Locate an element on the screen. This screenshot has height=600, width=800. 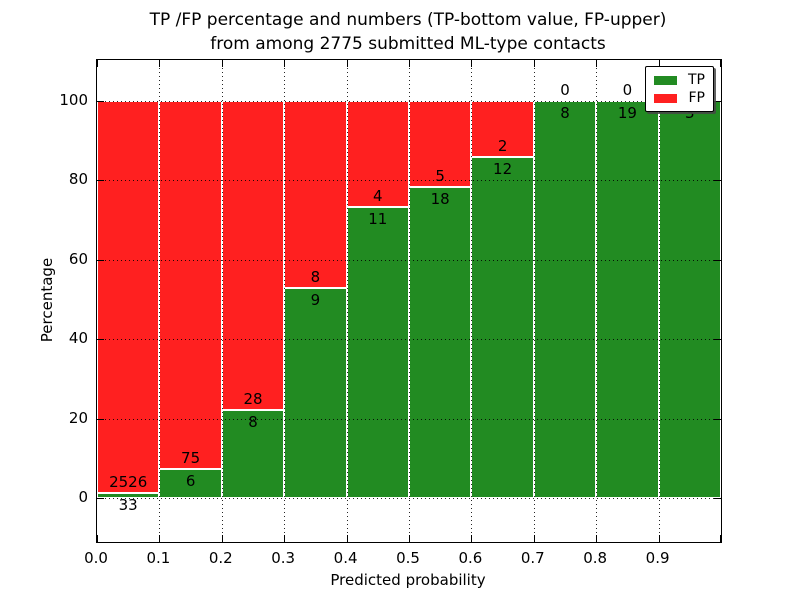
y-tick-label: 60 is located at coordinates (78, 258).